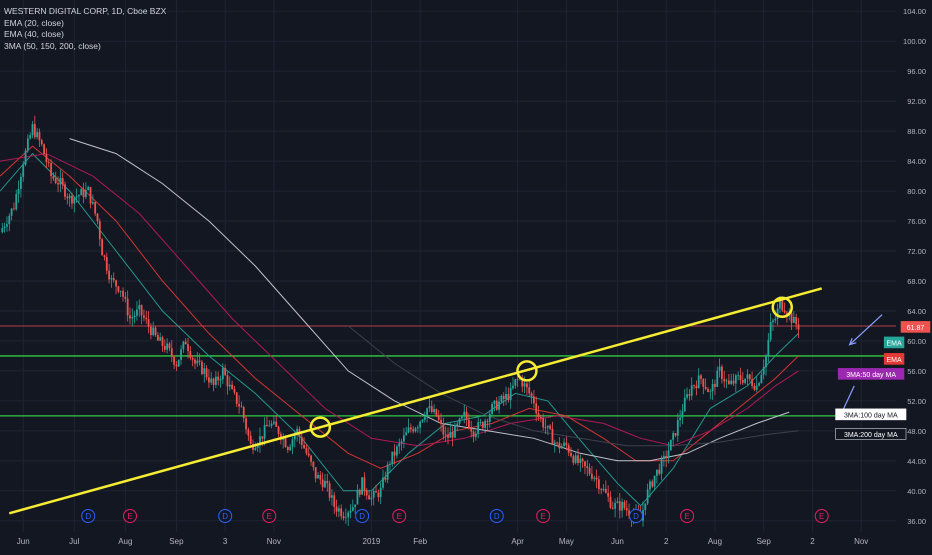 Image resolution: width=932 pixels, height=555 pixels. What do you see at coordinates (34, 34) in the screenshot?
I see `legend-ema-40: EMA (40, close)` at bounding box center [34, 34].